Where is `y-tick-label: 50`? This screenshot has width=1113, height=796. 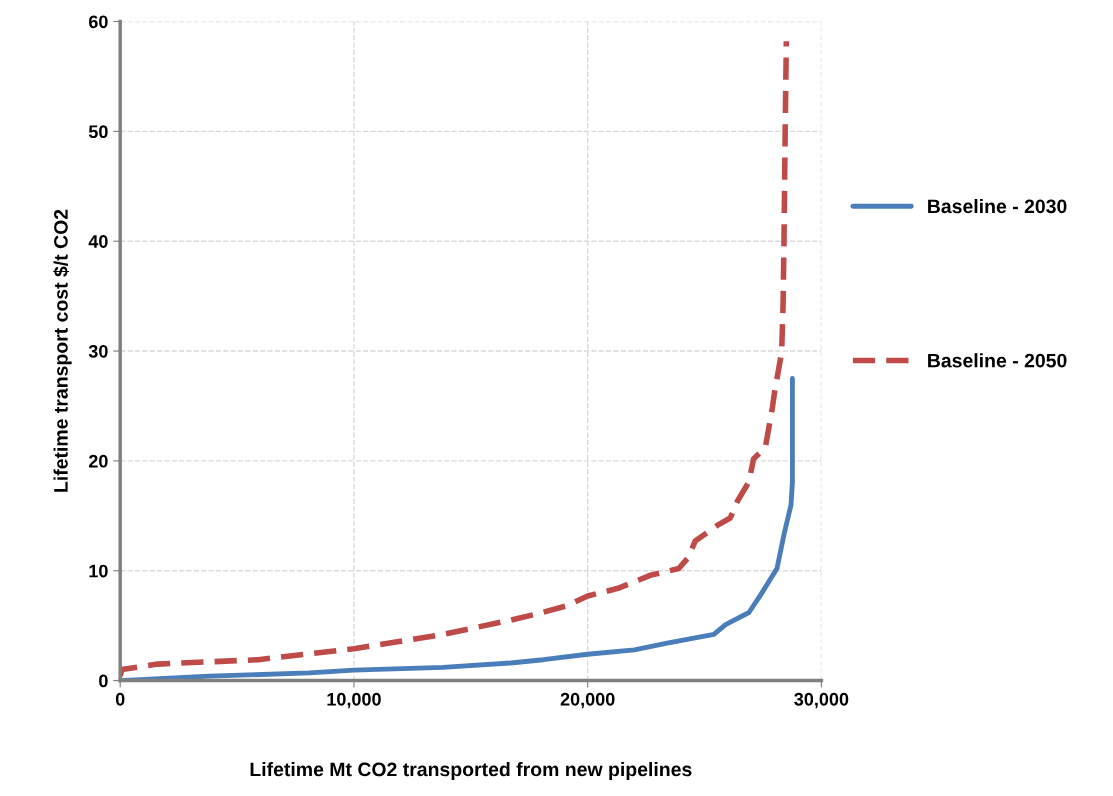 y-tick-label: 50 is located at coordinates (98, 132).